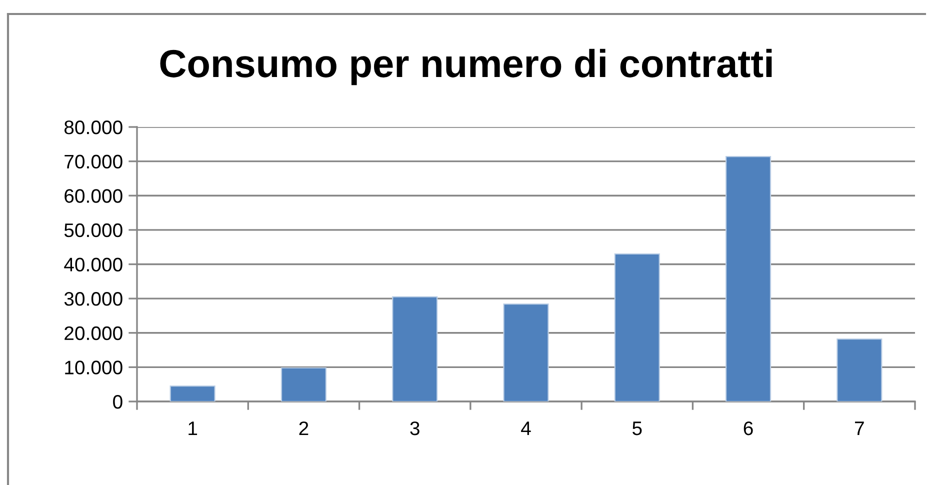 This screenshot has width=933, height=485. What do you see at coordinates (93, 333) in the screenshot?
I see `y-tick-label: 20.000` at bounding box center [93, 333].